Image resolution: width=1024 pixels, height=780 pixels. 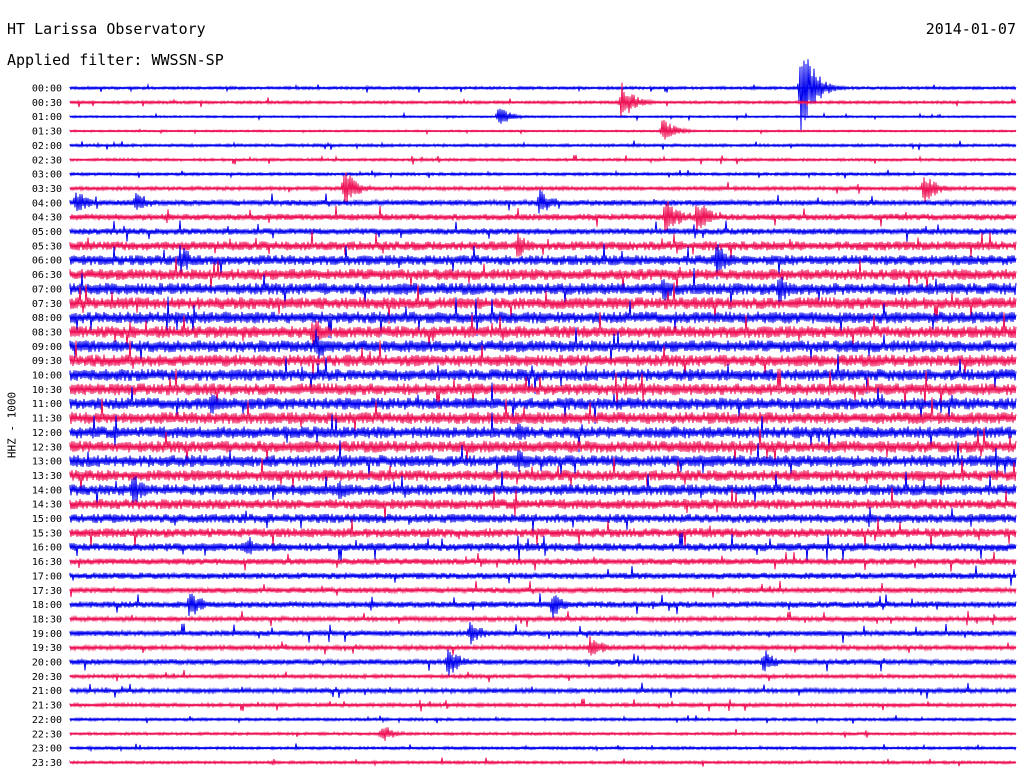 What do you see at coordinates (106, 29) in the screenshot?
I see `page-title: HT Larissa Observatory` at bounding box center [106, 29].